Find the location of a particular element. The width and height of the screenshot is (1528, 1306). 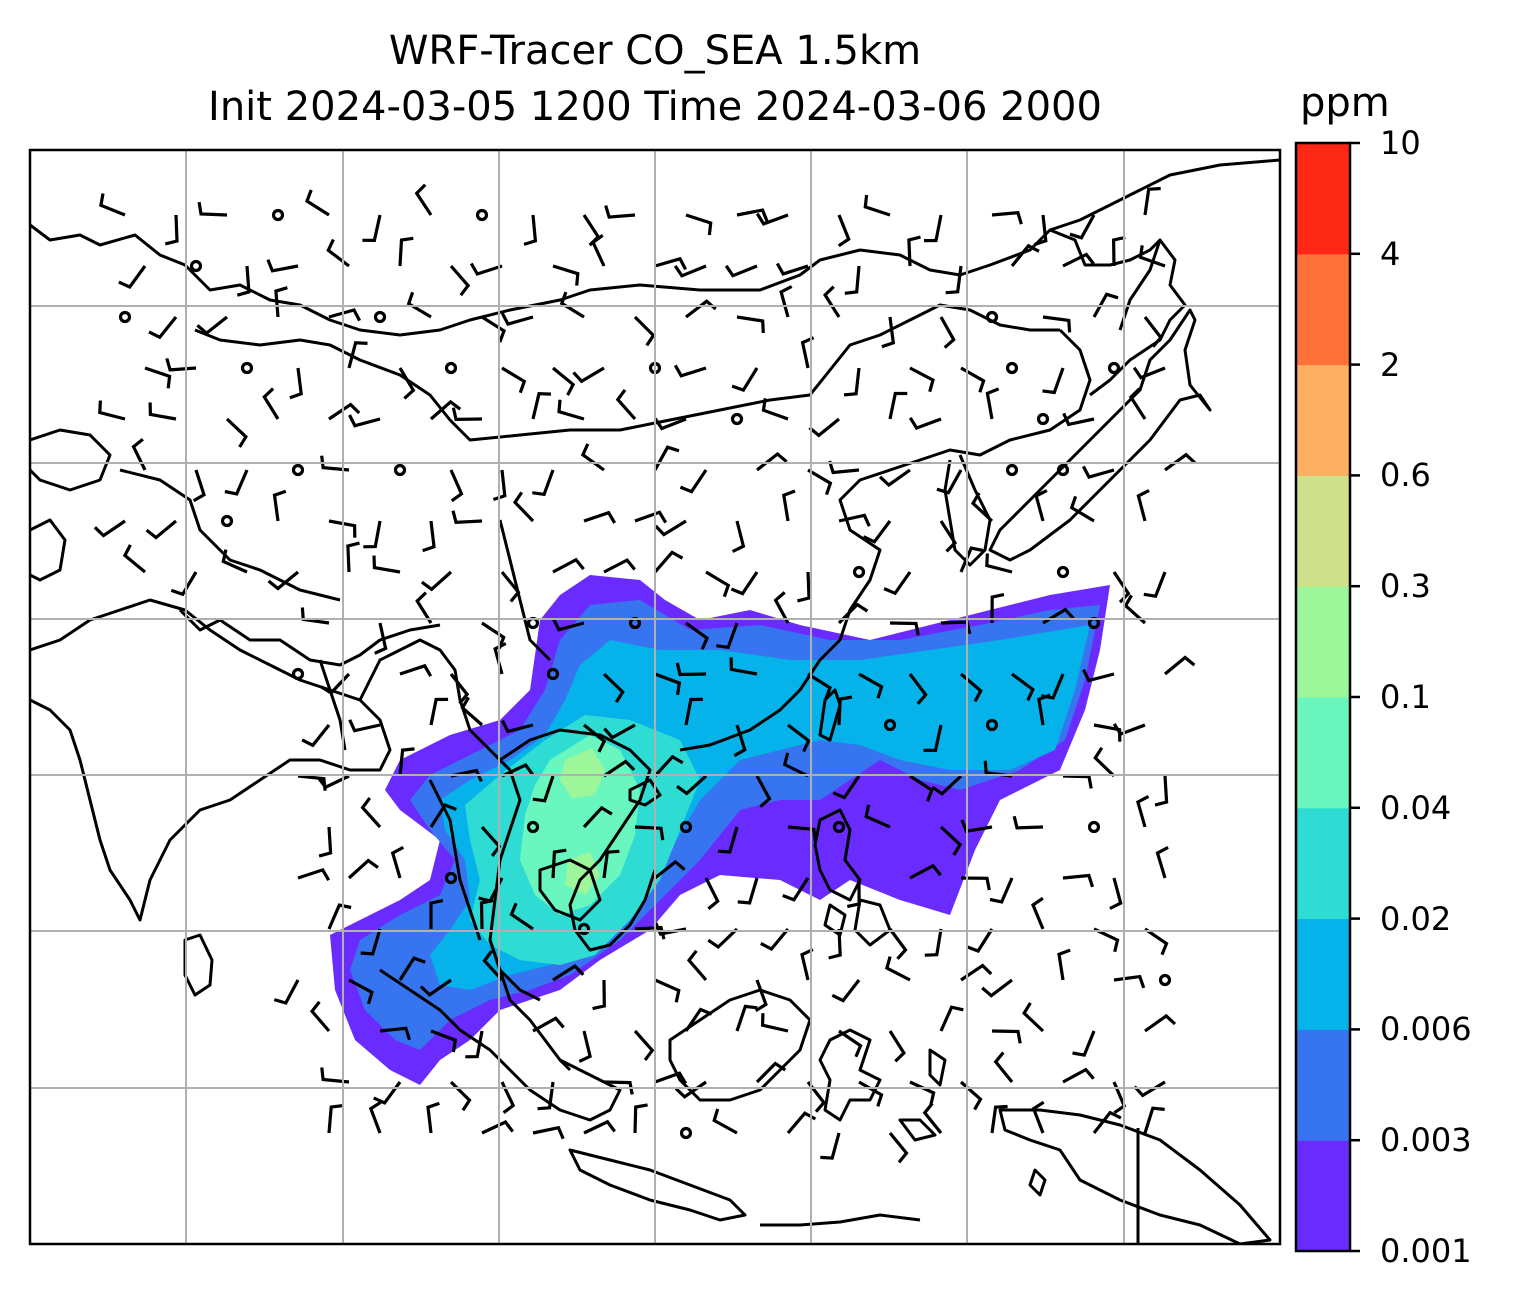

colorbar is located at coordinates (1323, 697).